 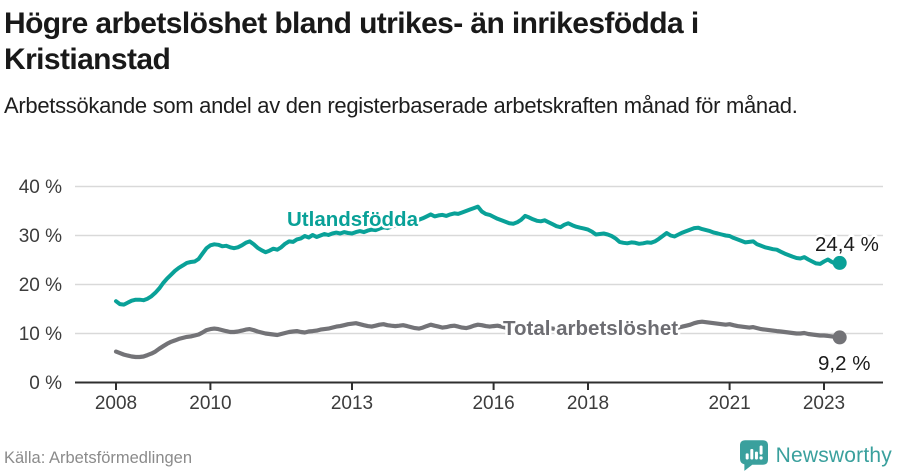 I want to click on end-dot-total, so click(x=839, y=337).